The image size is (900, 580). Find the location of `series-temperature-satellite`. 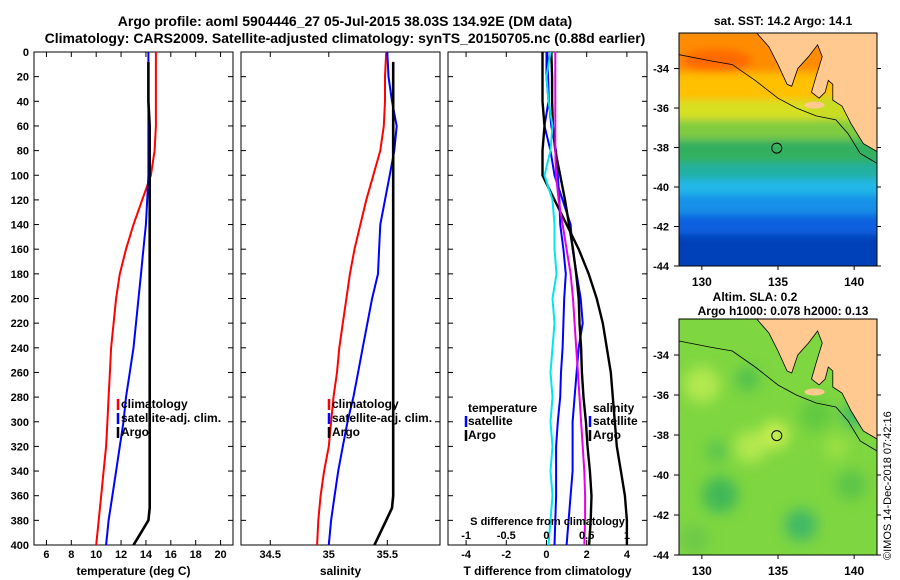

series-temperature-satellite is located at coordinates (563, 298).